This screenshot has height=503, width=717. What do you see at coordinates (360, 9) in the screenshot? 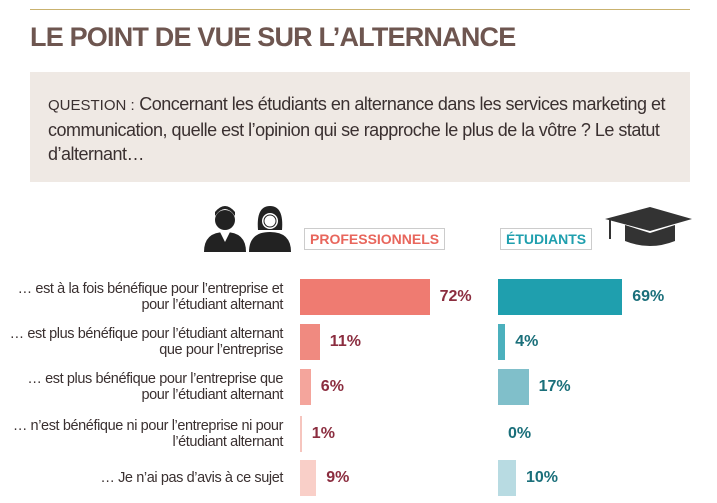
I see `top-rule` at bounding box center [360, 9].